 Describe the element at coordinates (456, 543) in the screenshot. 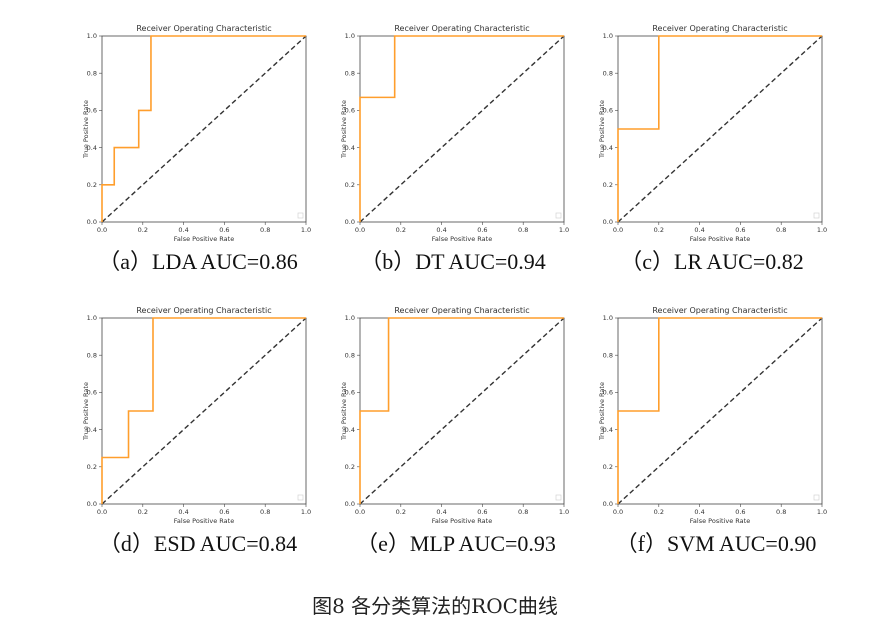

I see `subplot-caption: （e）MLP AUC=0.93` at that location.